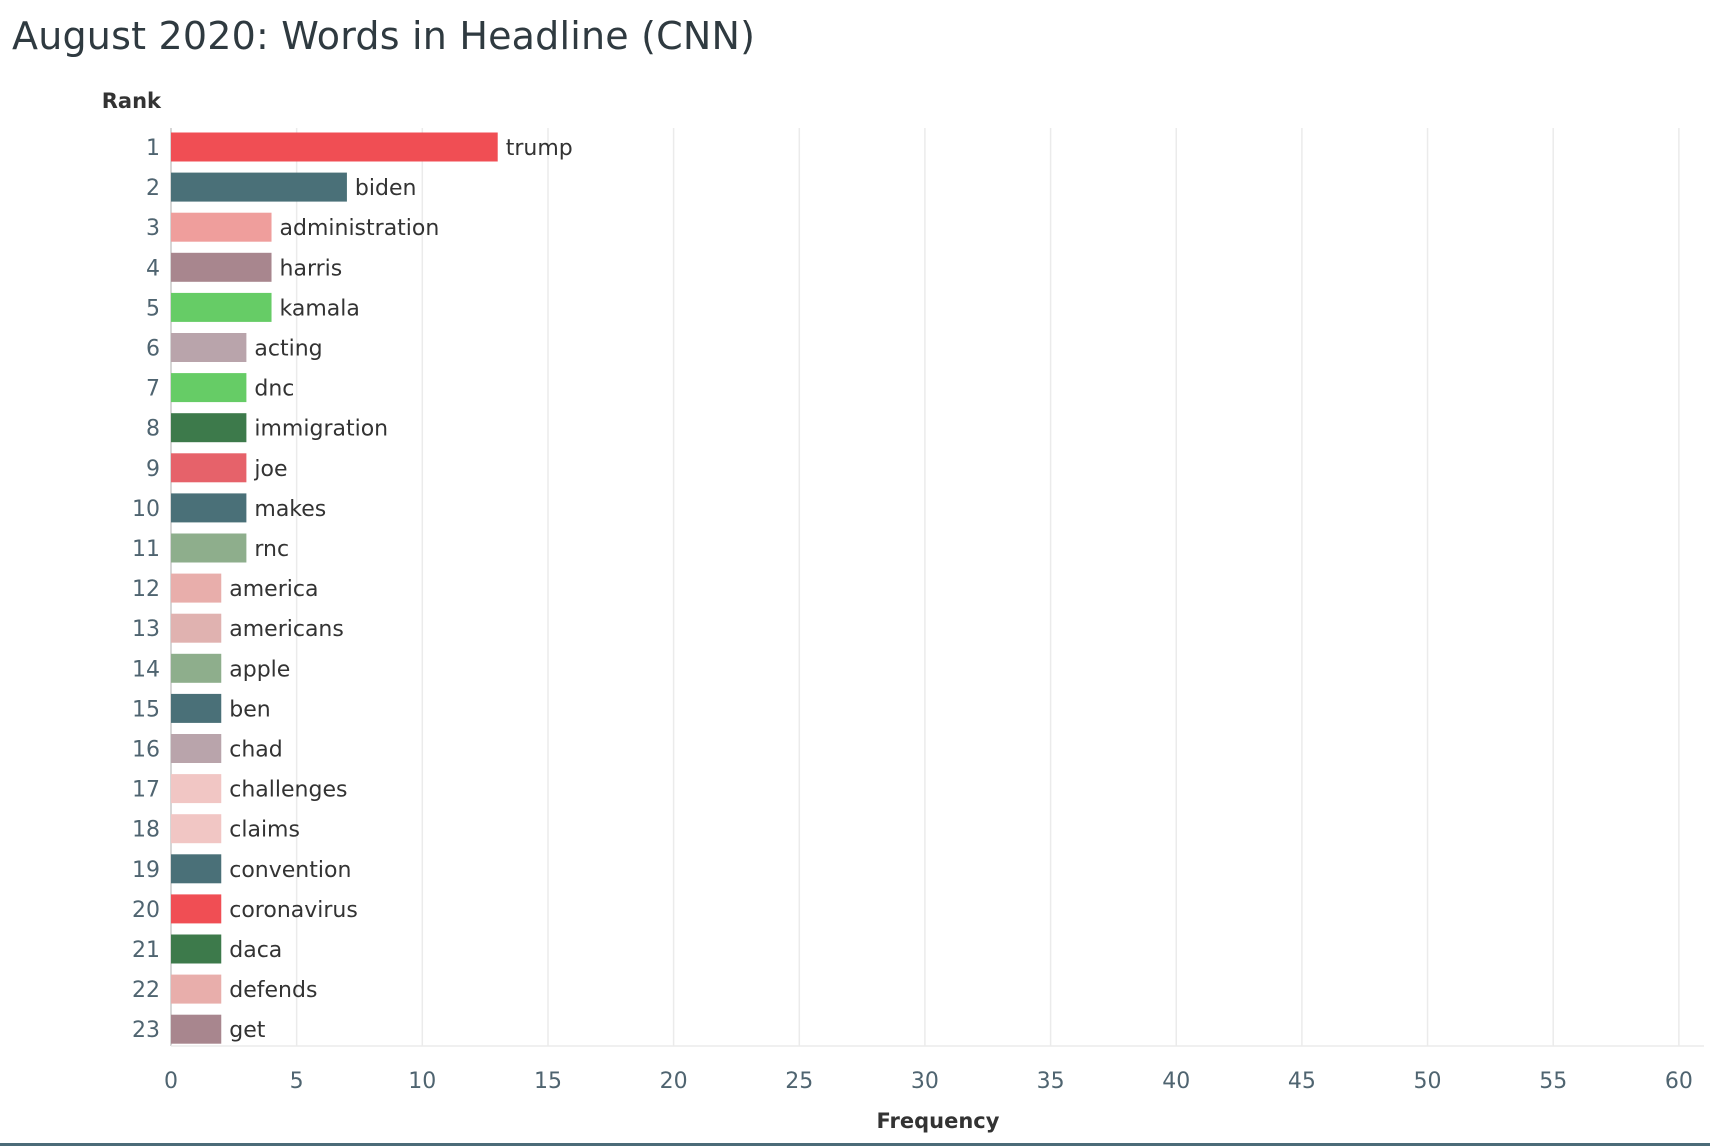 This screenshot has height=1146, width=1710. What do you see at coordinates (1553, 1081) in the screenshot?
I see `x-tick-label: 55` at bounding box center [1553, 1081].